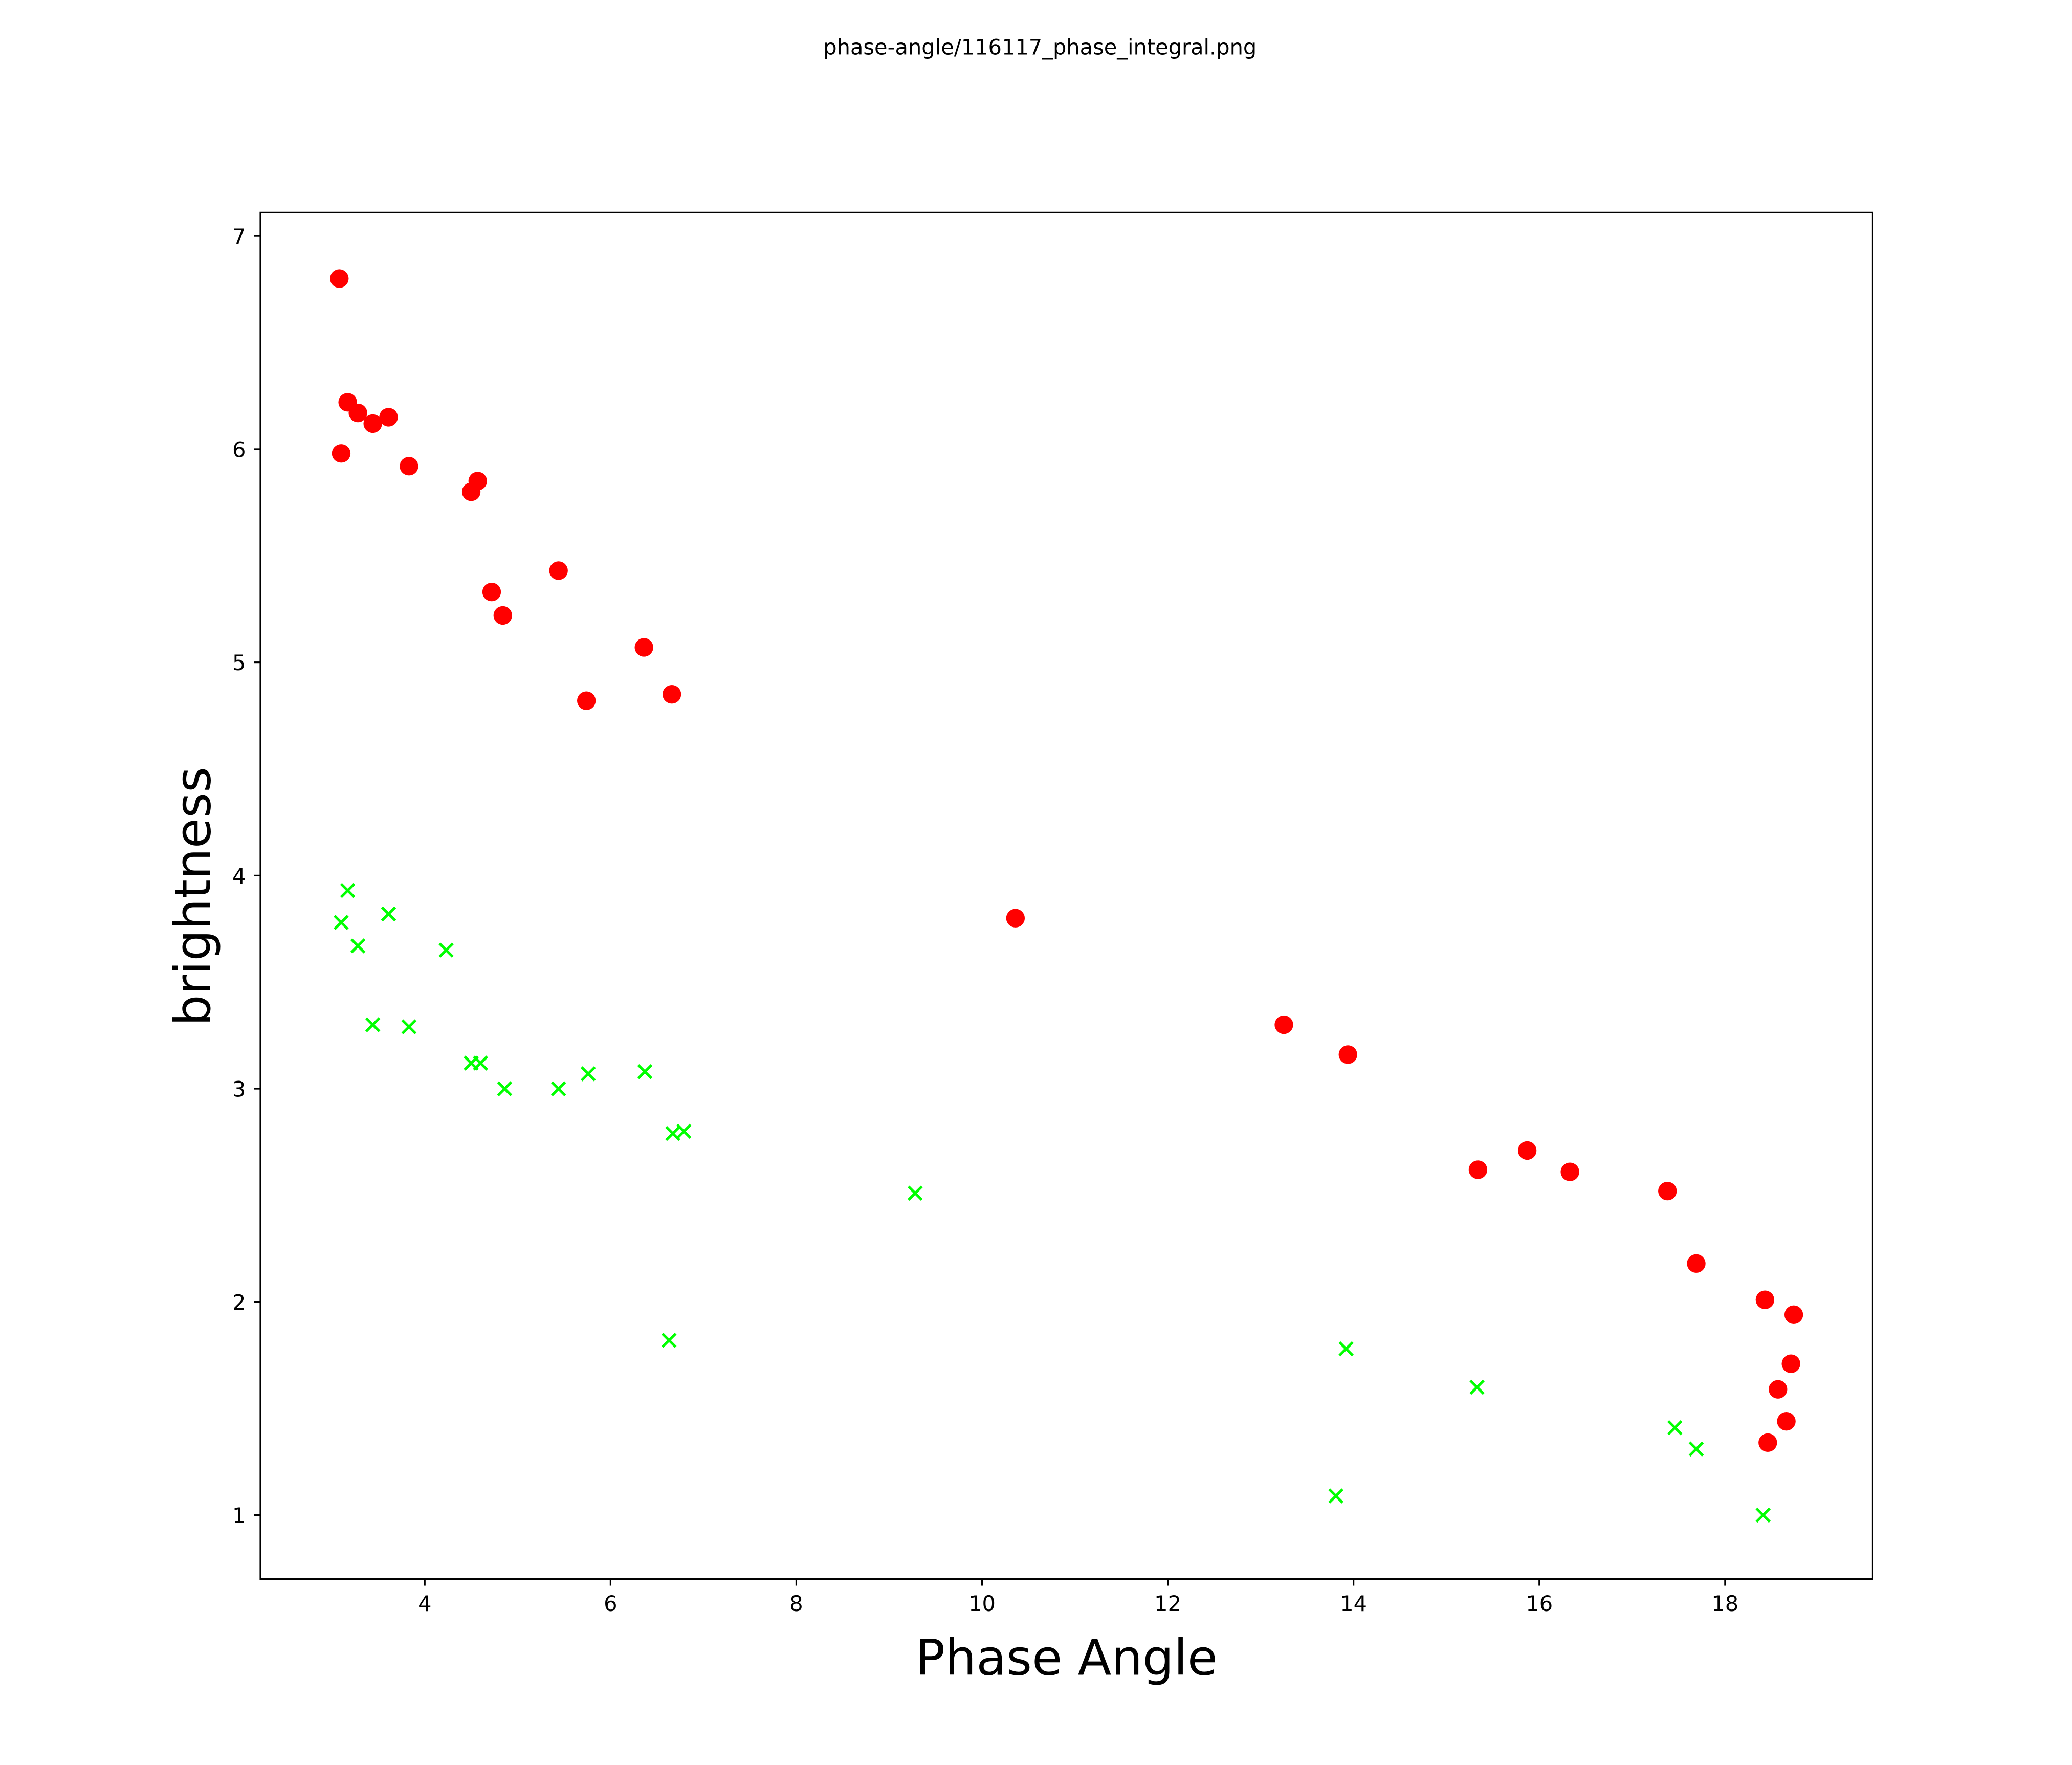 Image resolution: width=2072 pixels, height=1765 pixels. Describe the element at coordinates (239, 1303) in the screenshot. I see `y-tick-label: 2` at that location.